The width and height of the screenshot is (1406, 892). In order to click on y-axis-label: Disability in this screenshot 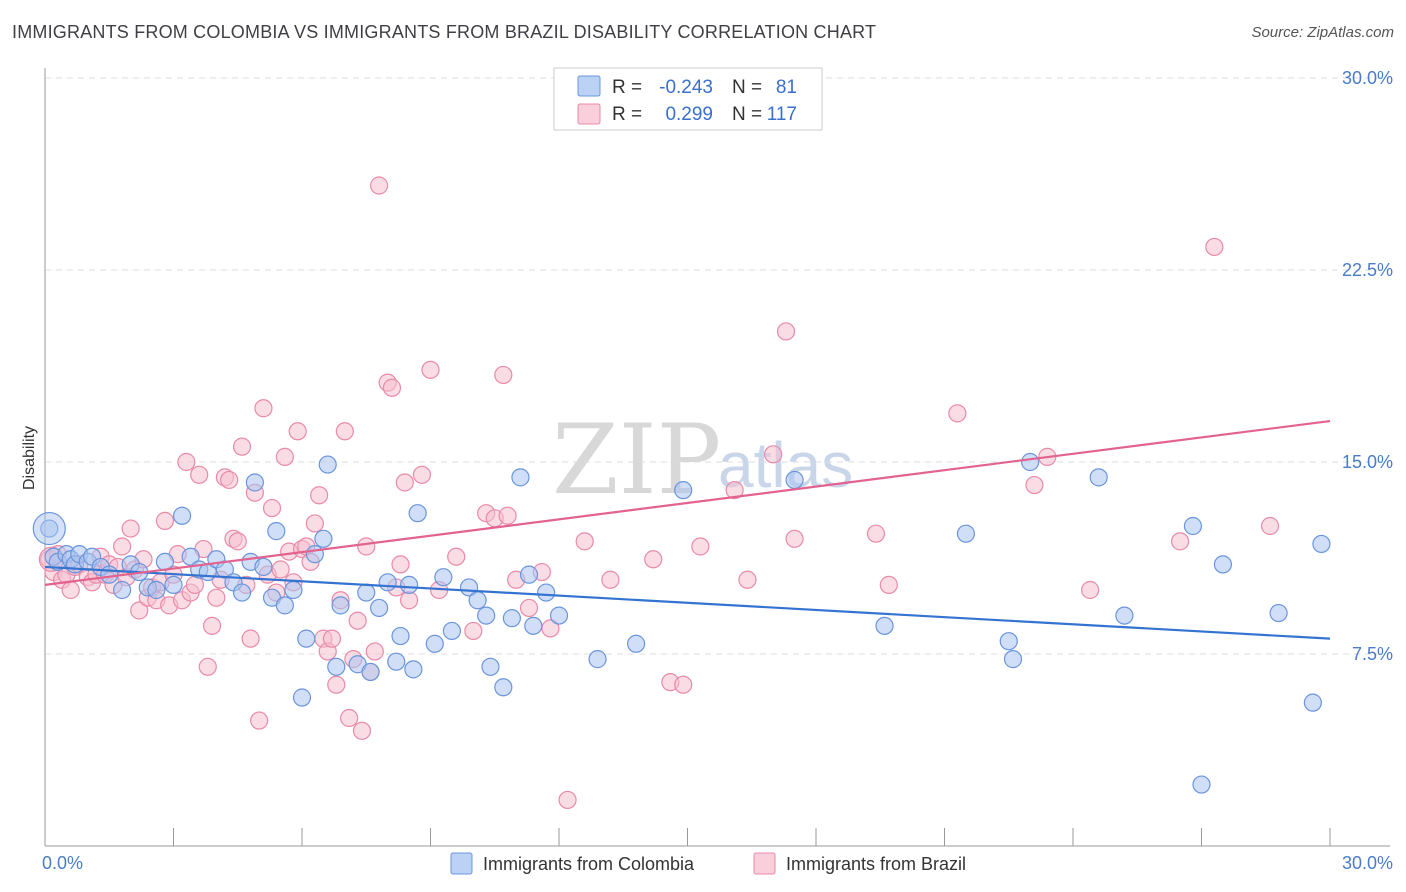, I will do `click(29, 458)`.